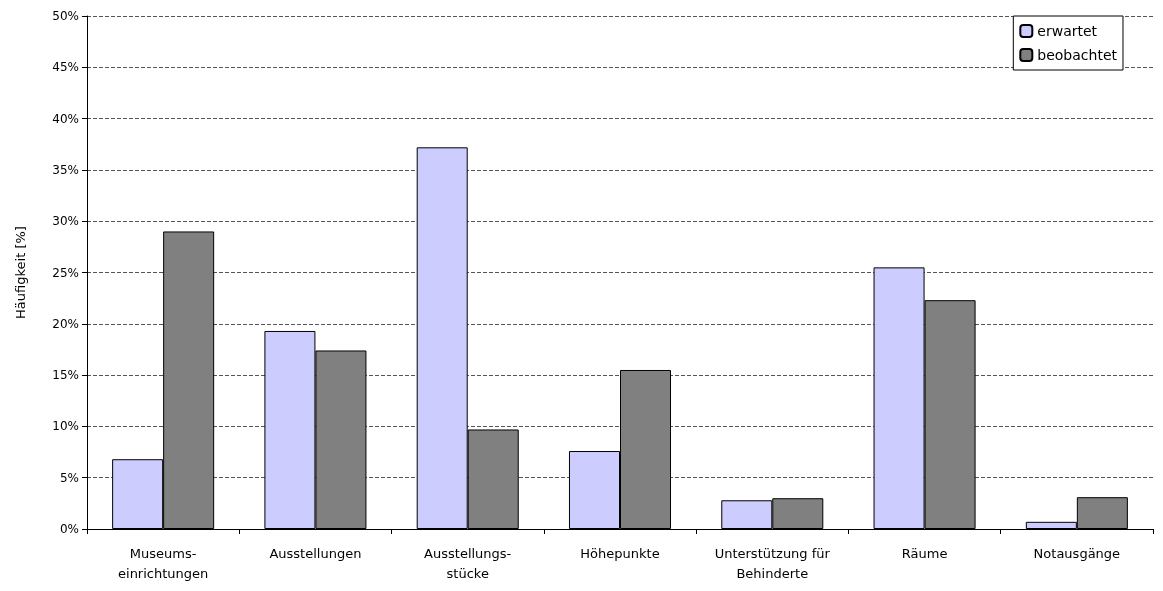 The image size is (1163, 591). Describe the element at coordinates (65, 16) in the screenshot. I see `y-tick-label: 50%` at that location.